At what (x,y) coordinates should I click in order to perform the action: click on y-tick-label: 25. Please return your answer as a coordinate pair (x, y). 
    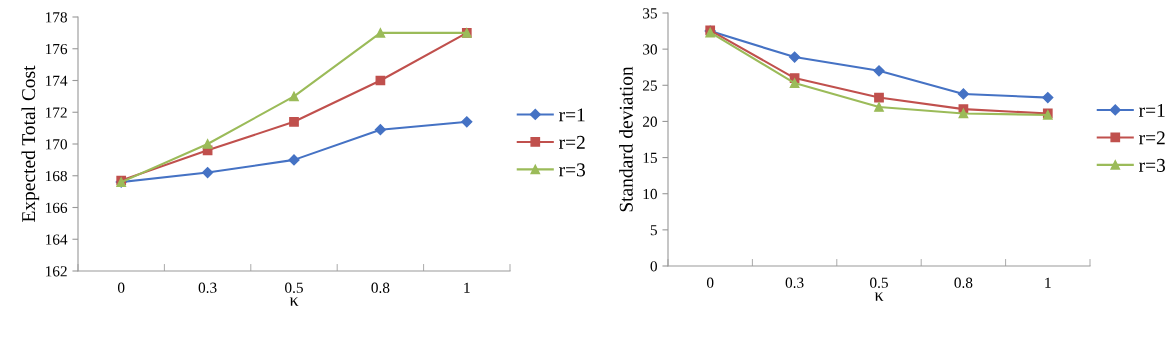
    Looking at the image, I should click on (649, 85).